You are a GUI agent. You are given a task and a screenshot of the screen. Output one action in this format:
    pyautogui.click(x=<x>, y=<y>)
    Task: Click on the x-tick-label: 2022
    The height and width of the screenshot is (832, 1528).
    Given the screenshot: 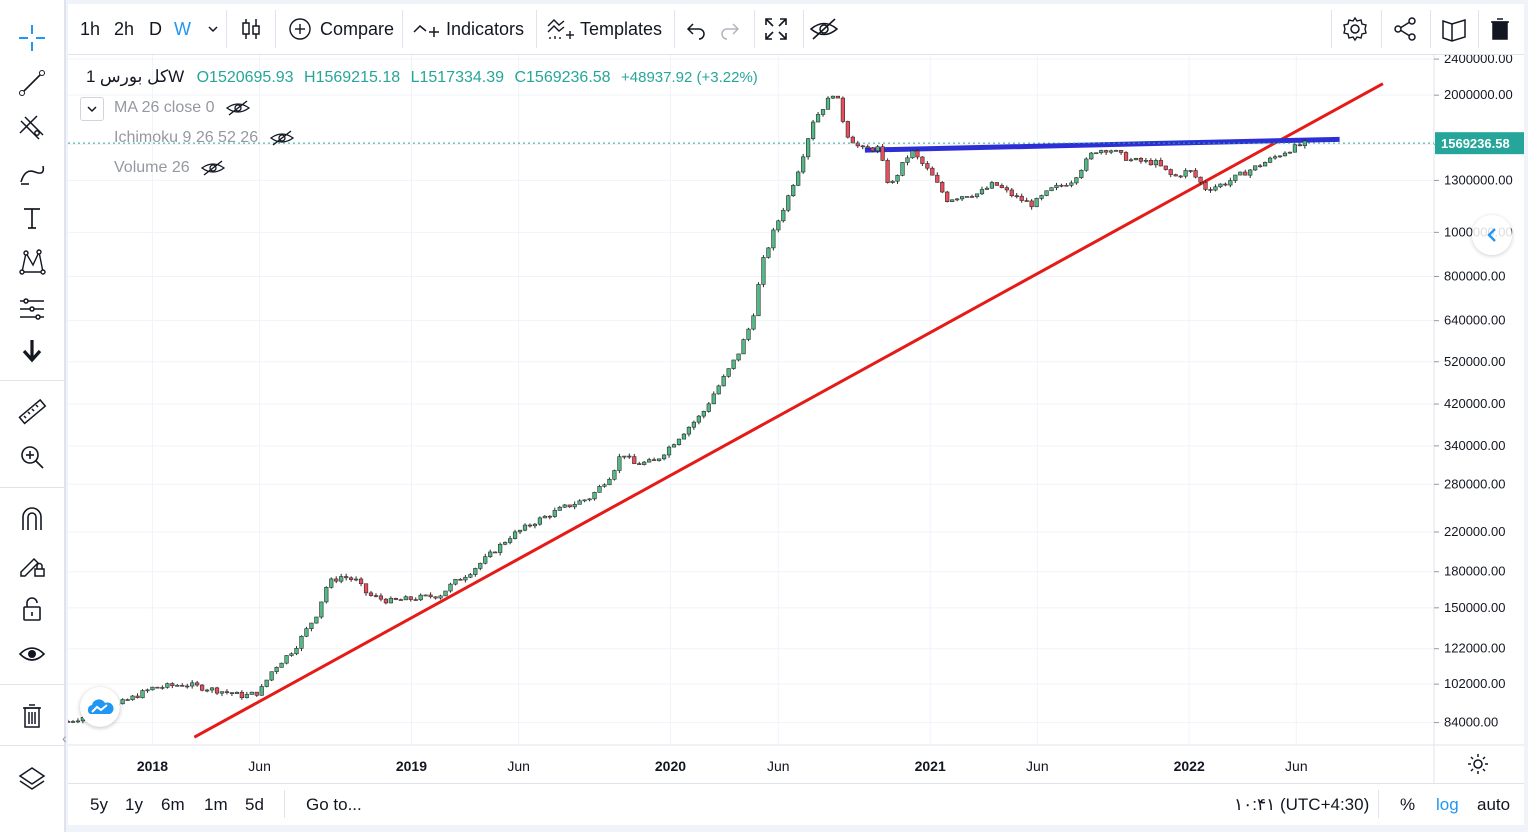 What is the action you would take?
    pyautogui.click(x=1189, y=766)
    